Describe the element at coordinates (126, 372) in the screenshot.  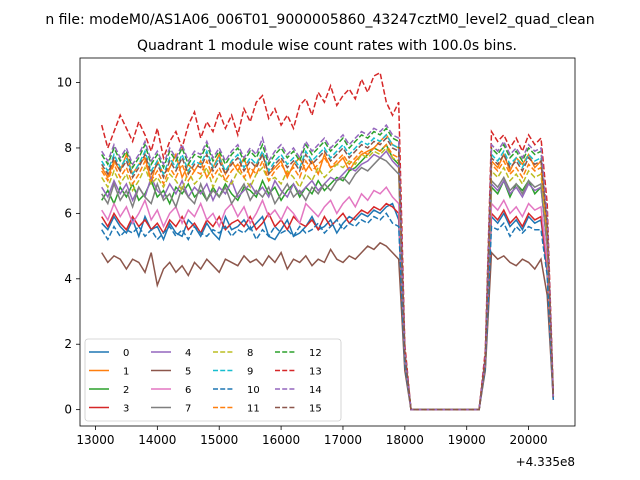
I see `legend-label-1: 1` at that location.